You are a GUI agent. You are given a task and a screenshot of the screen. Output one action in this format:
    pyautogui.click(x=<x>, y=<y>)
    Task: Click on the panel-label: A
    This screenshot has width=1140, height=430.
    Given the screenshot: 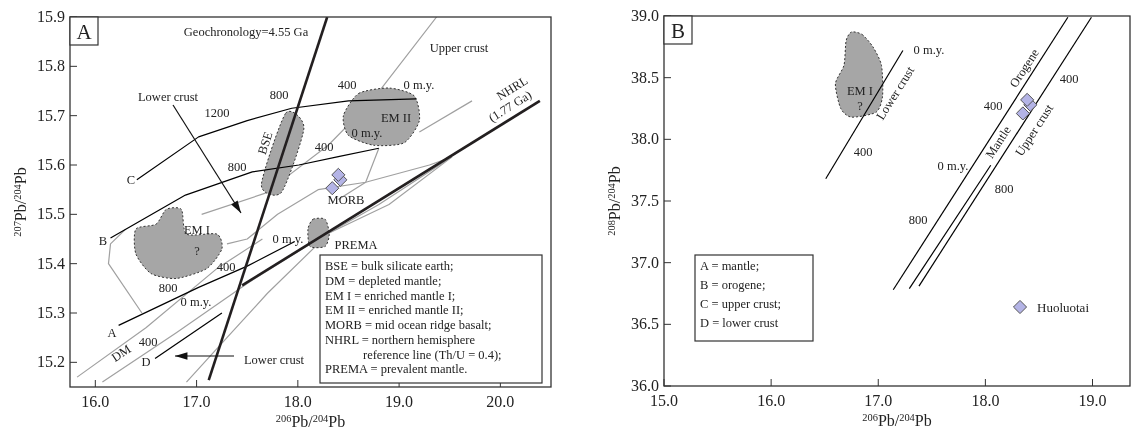 What is the action you would take?
    pyautogui.click(x=84, y=31)
    